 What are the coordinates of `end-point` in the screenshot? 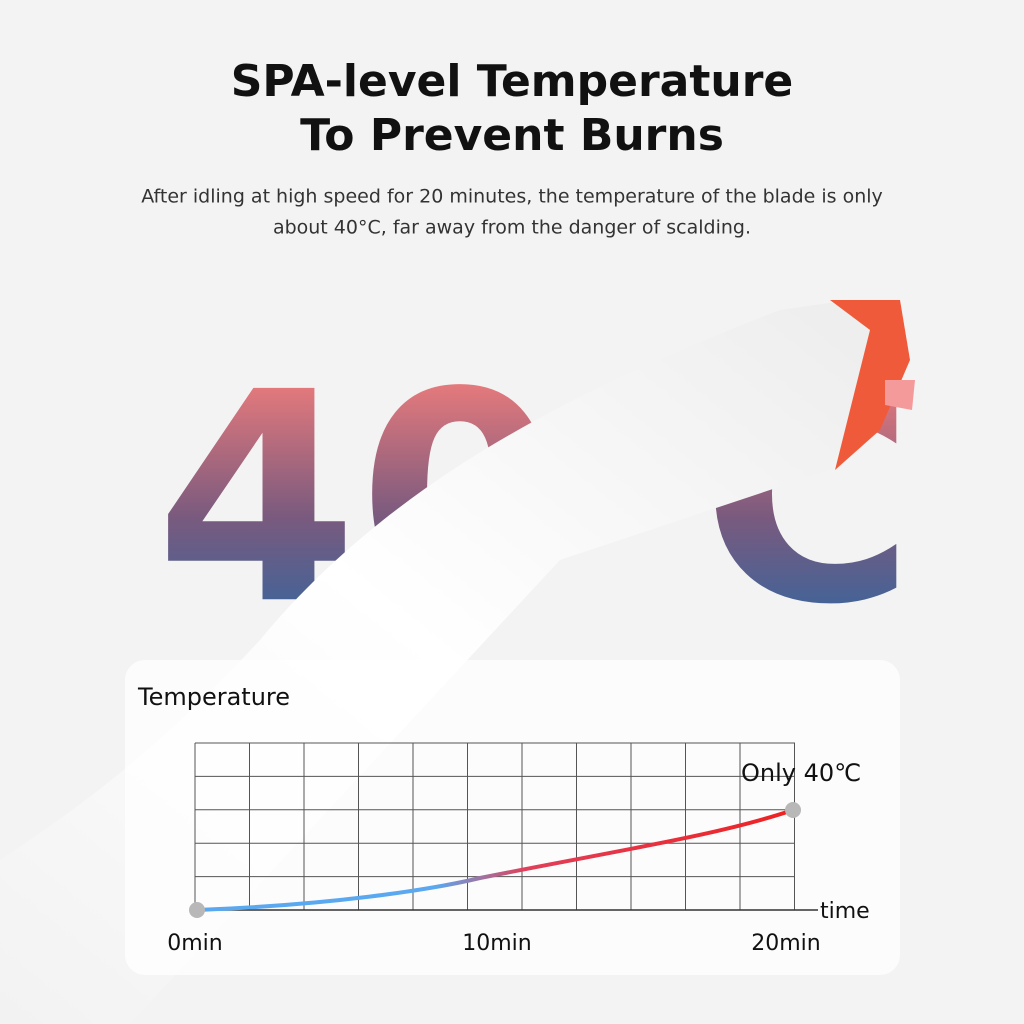 It's located at (793, 810).